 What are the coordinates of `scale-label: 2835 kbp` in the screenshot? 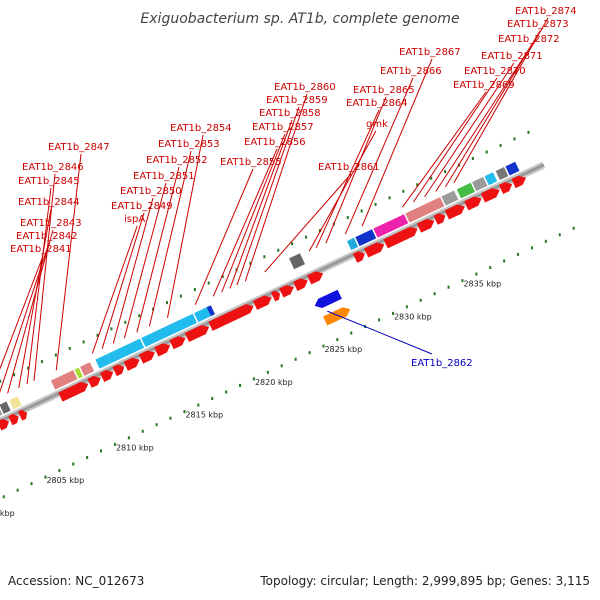 It's located at (482, 284).